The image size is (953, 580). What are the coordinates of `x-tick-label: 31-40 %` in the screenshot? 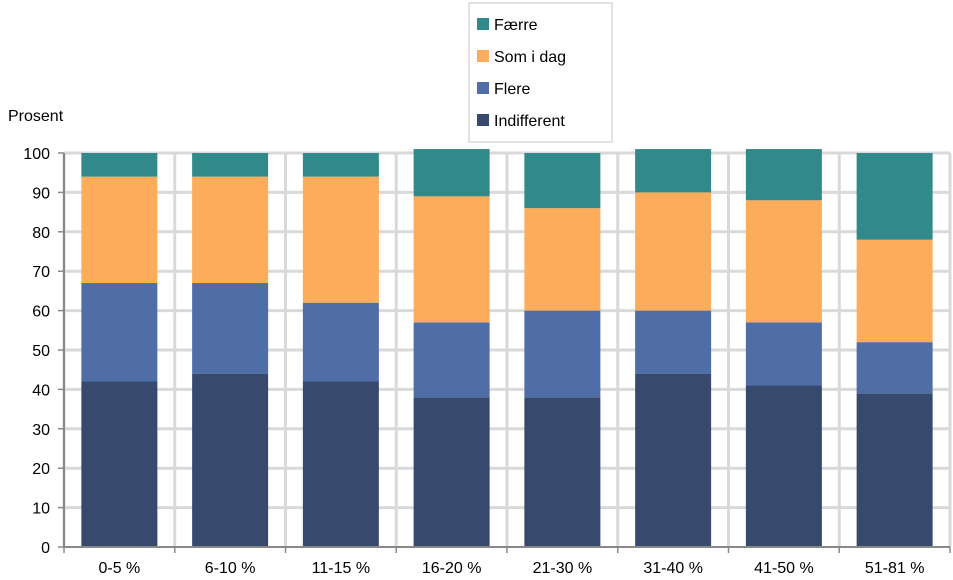 It's located at (673, 568).